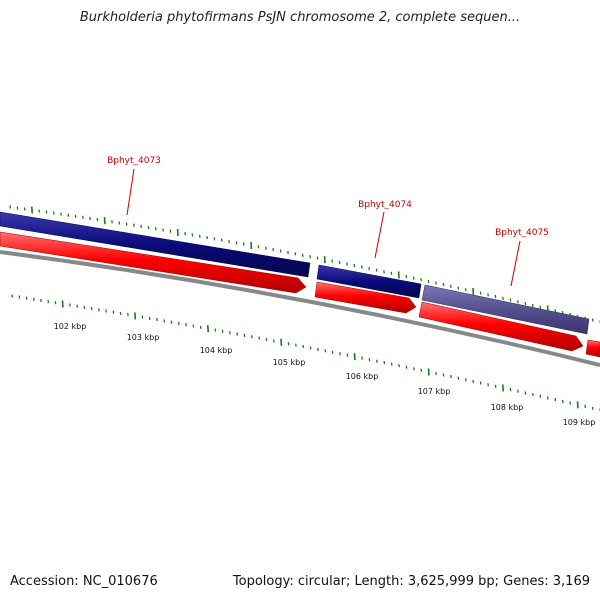  What do you see at coordinates (84, 581) in the screenshot?
I see `accession-text: Accession: NC_010676` at bounding box center [84, 581].